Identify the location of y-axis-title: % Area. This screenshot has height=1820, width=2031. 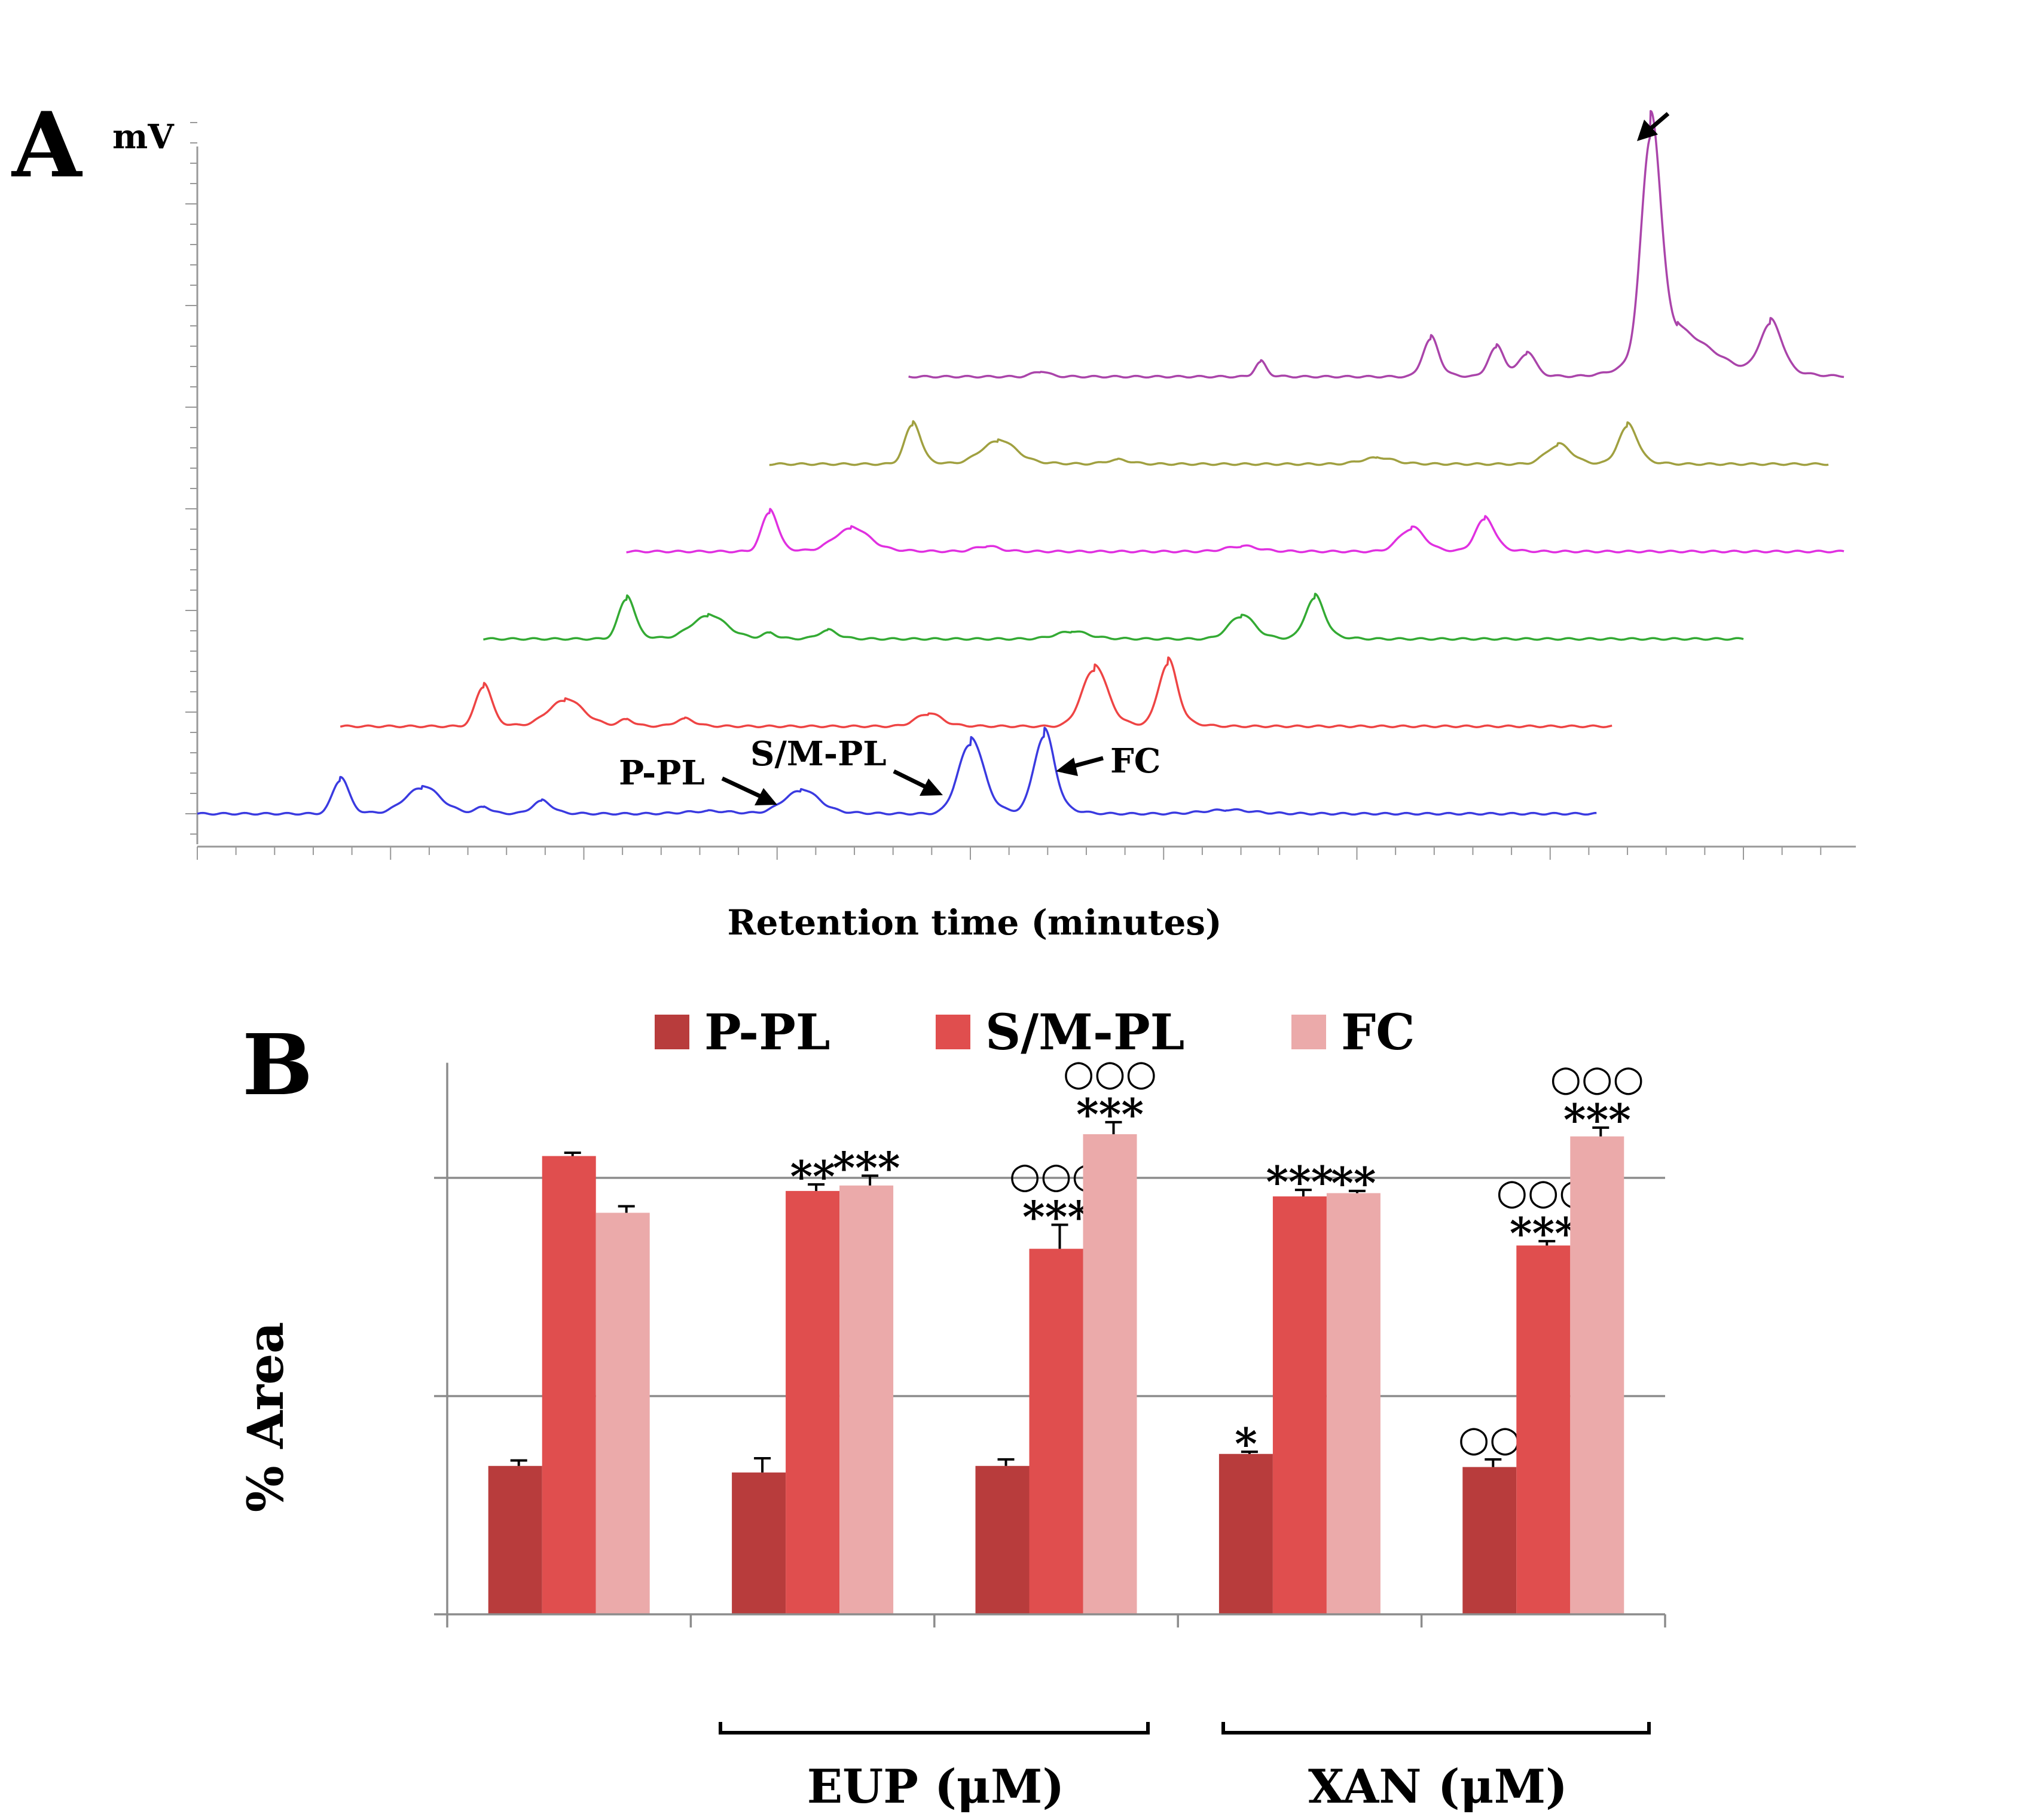
(266, 1417).